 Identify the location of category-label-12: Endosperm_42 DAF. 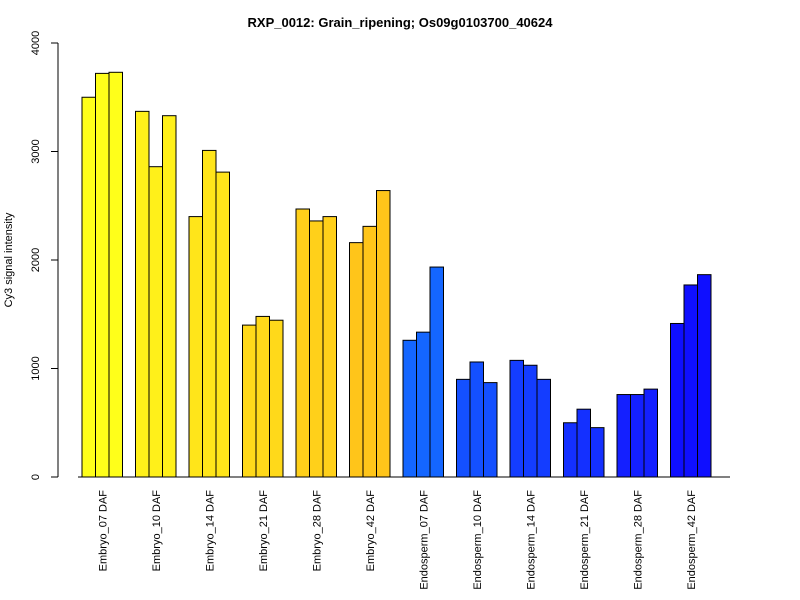
(692, 540).